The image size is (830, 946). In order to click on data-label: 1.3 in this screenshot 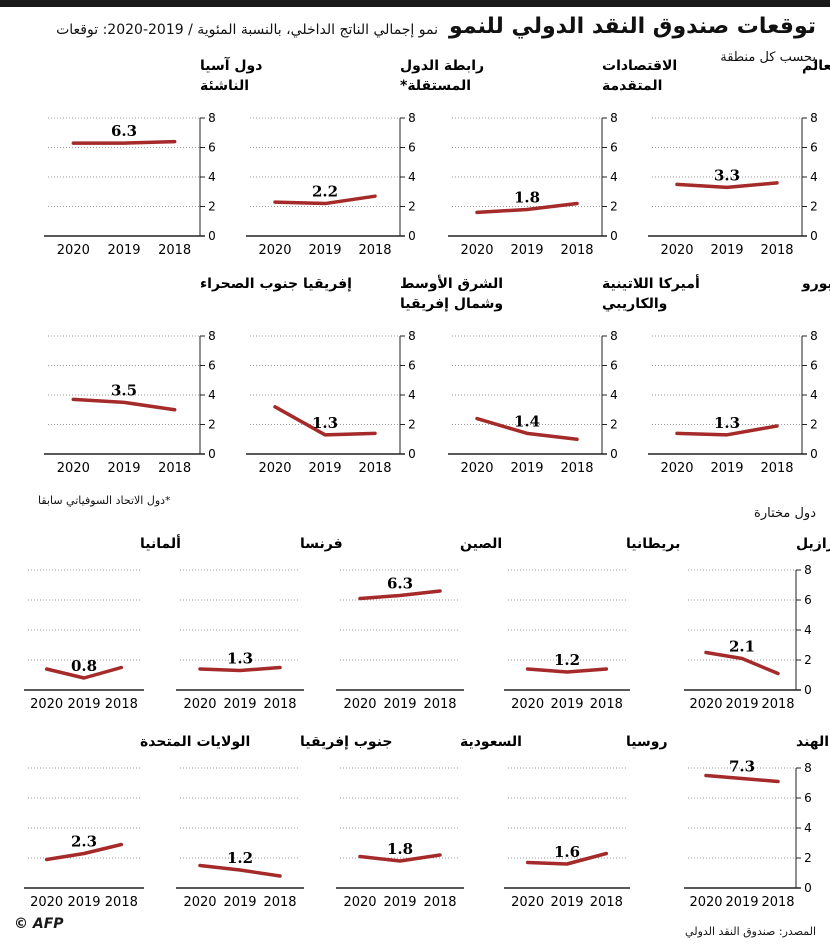, I will do `click(727, 423)`.